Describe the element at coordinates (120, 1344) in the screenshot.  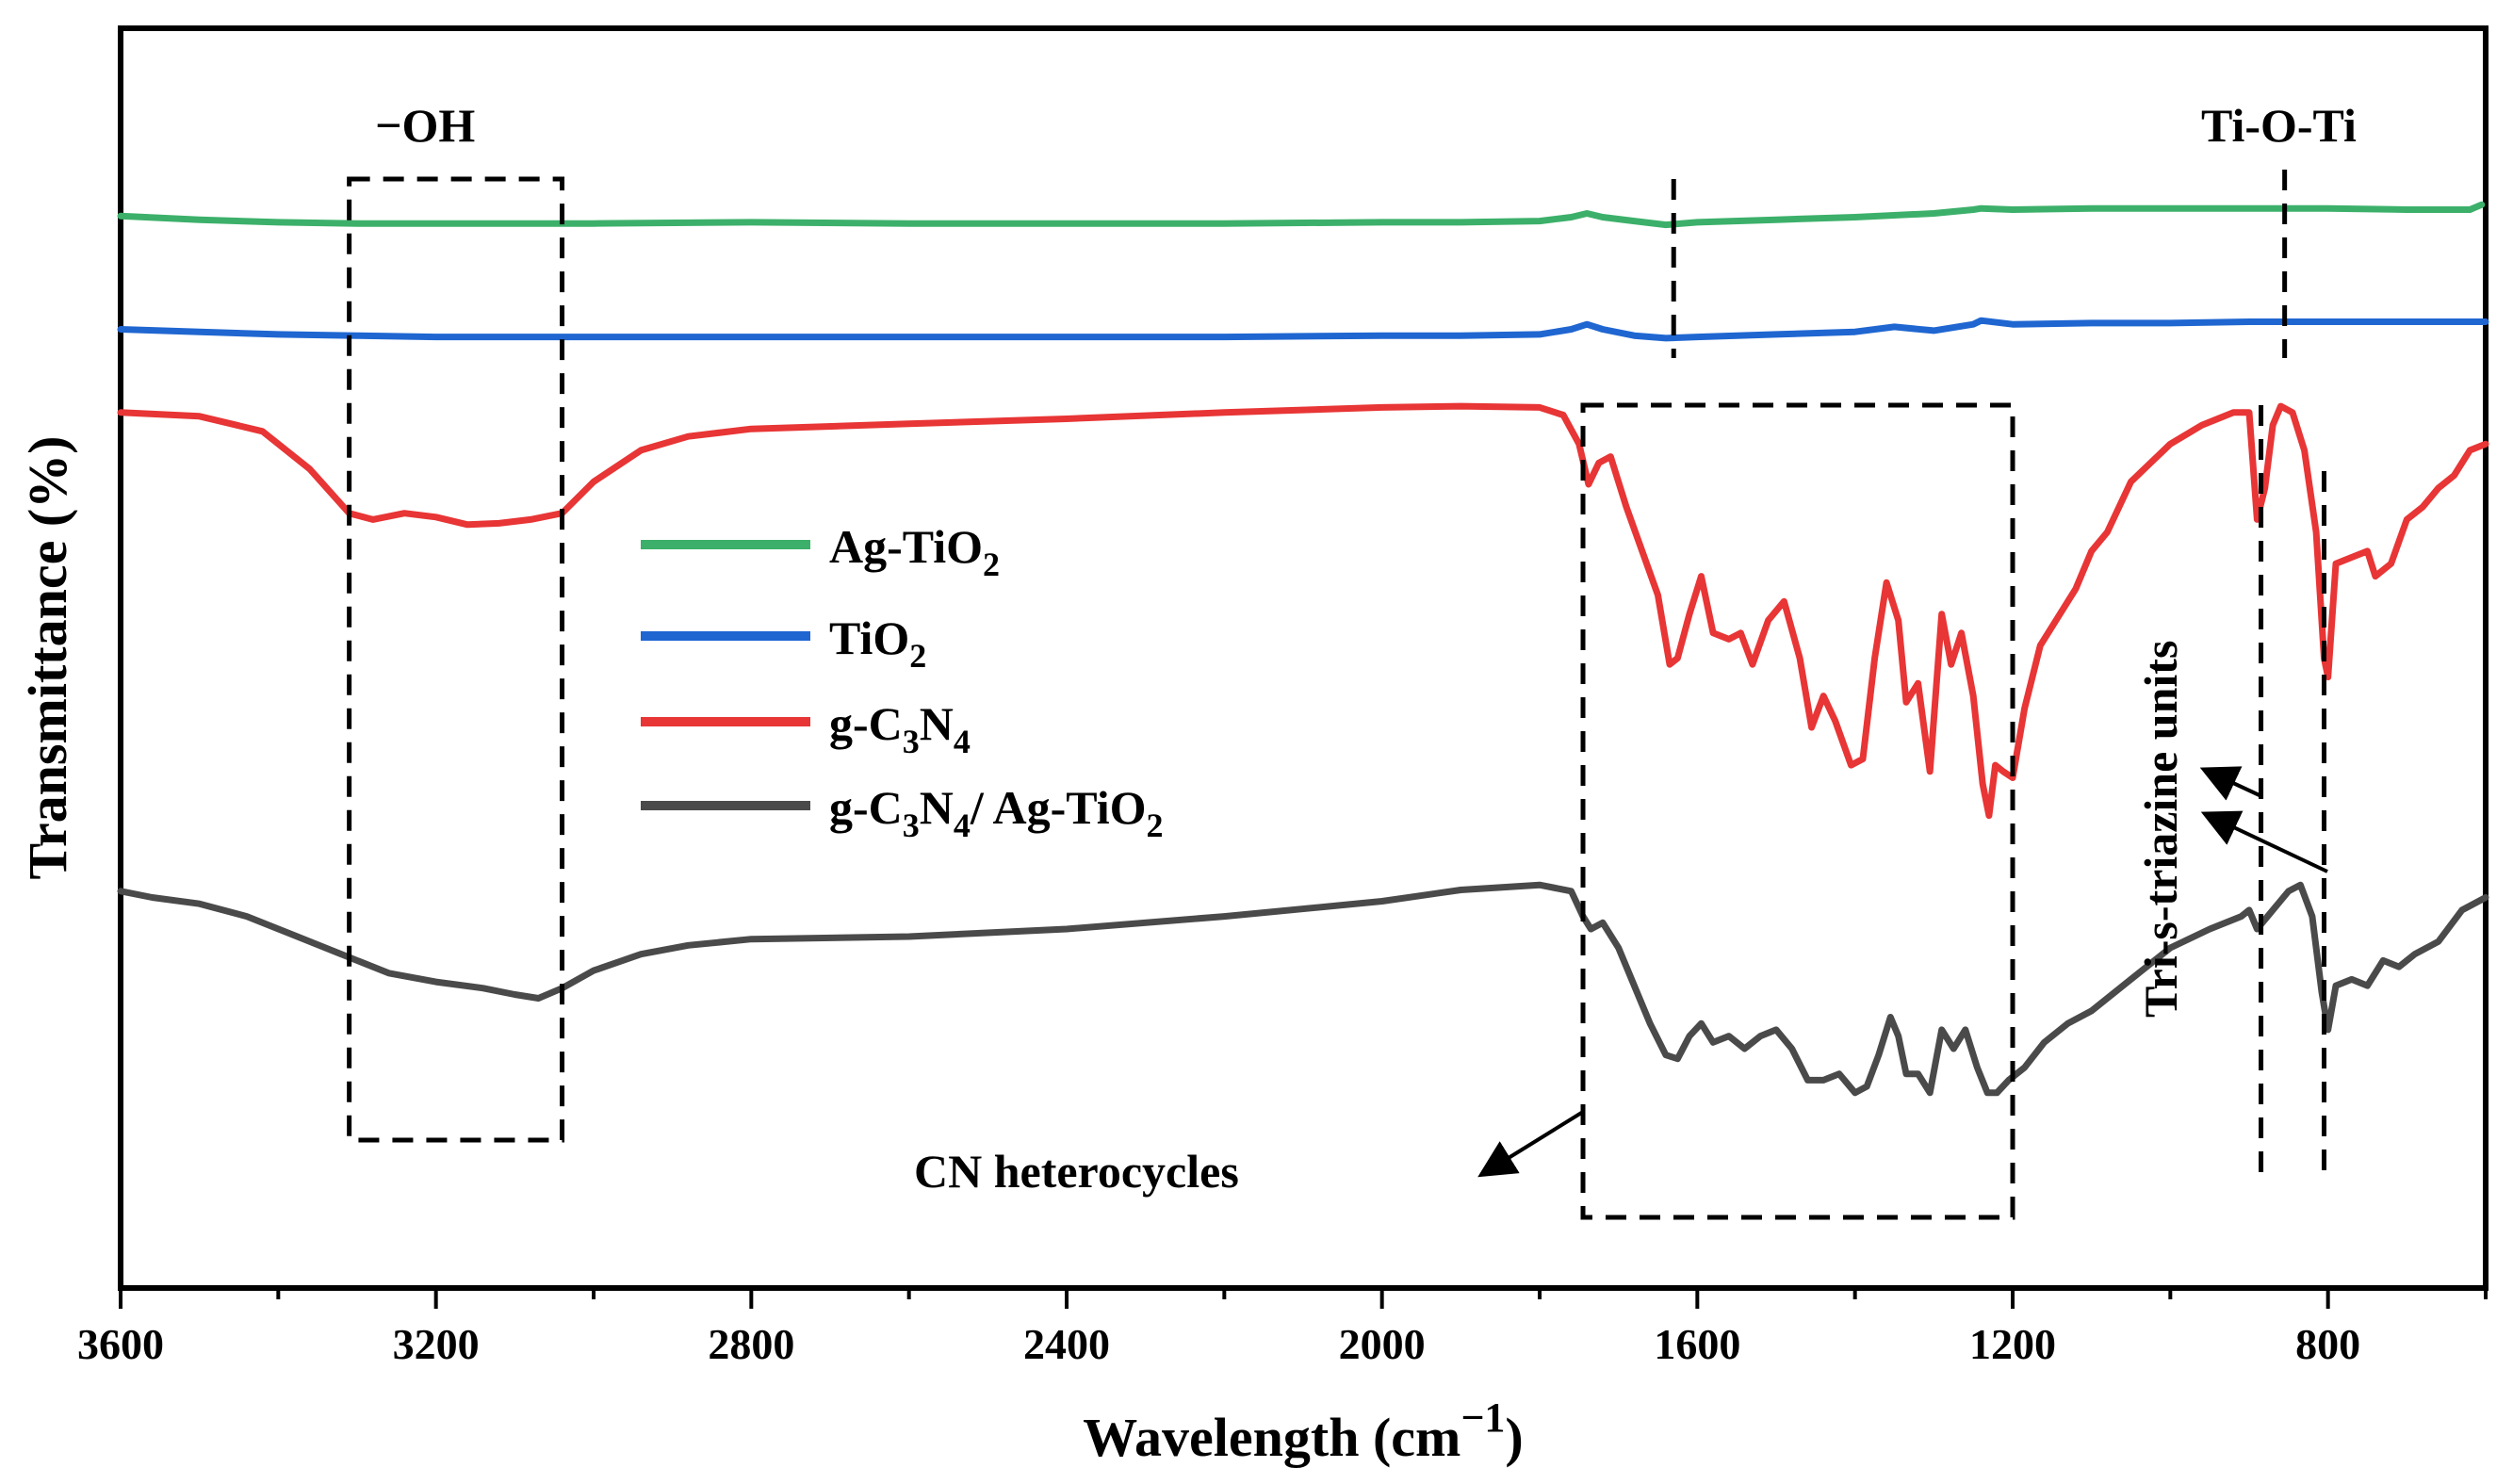
I see `x-tick-label: 3600` at that location.